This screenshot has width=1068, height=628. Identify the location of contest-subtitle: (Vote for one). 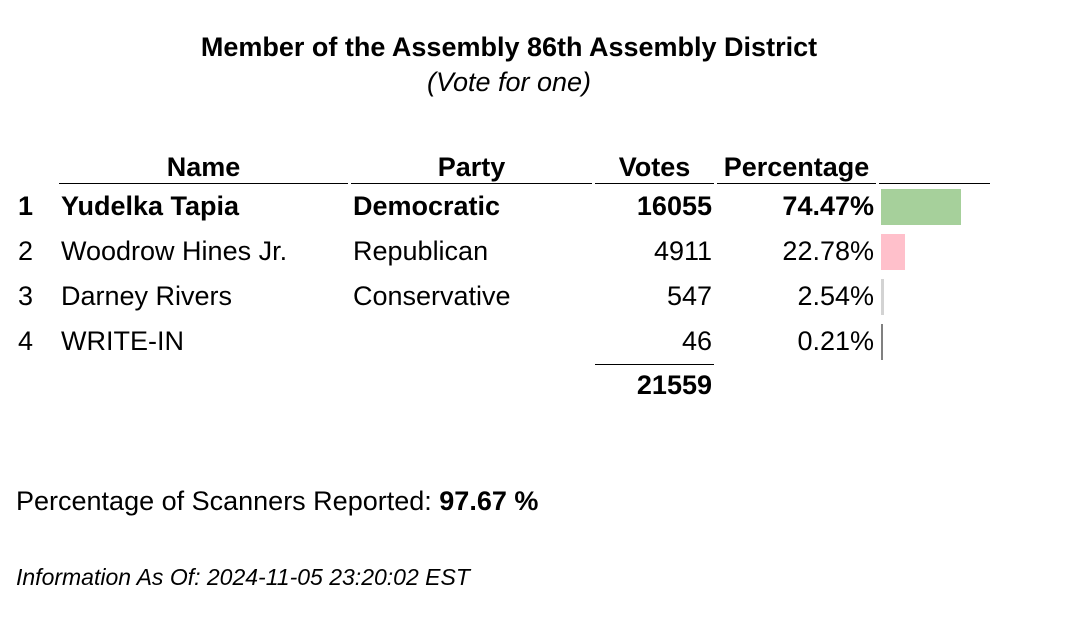
(509, 82).